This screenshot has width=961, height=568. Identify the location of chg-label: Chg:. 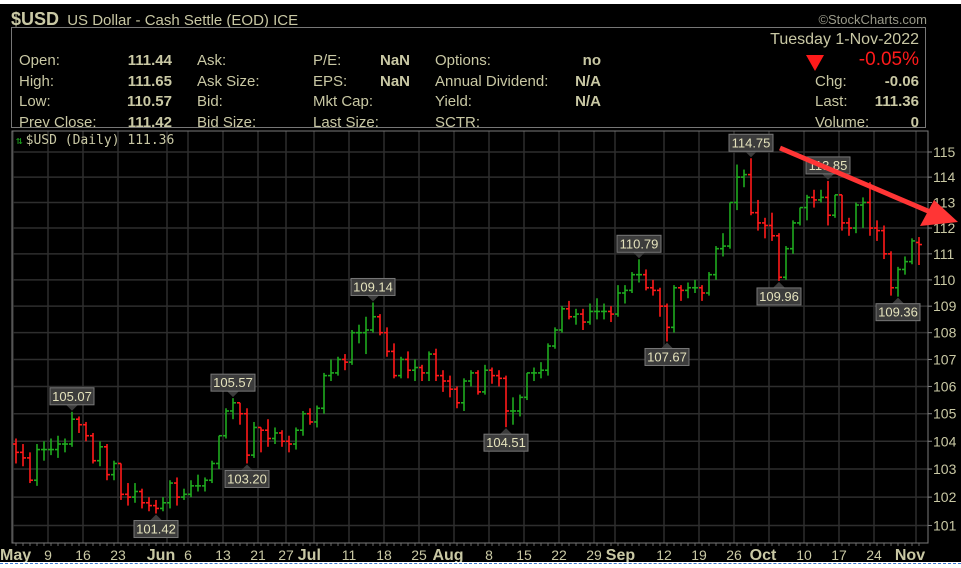
(831, 81).